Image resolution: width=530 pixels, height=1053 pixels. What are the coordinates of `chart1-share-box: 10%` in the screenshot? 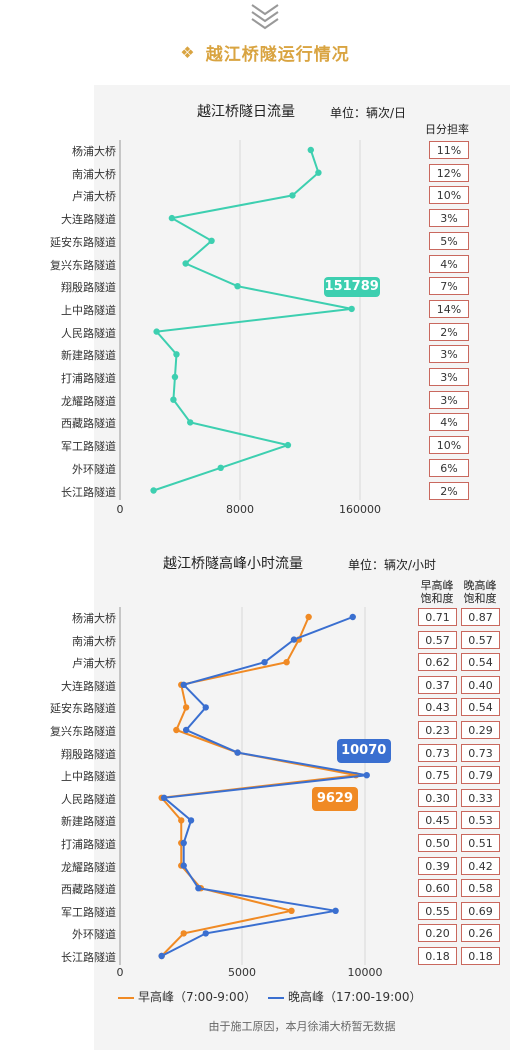 It's located at (449, 195).